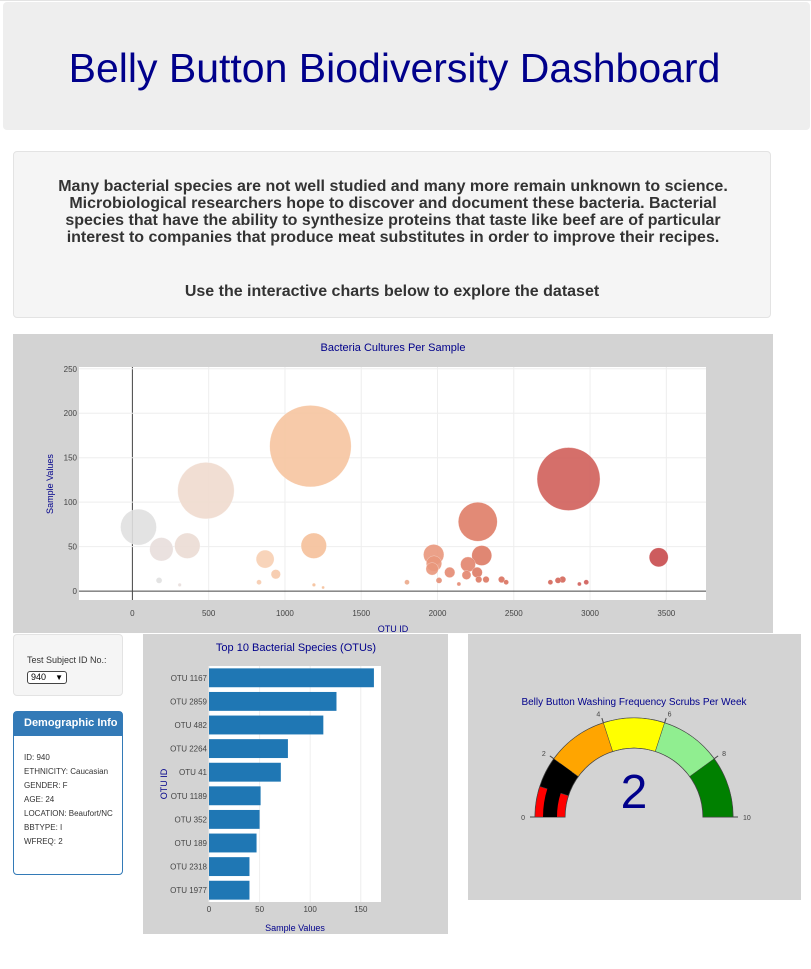 The height and width of the screenshot is (969, 811). What do you see at coordinates (295, 928) in the screenshot?
I see `bar-x-axis-label: Sample Values` at bounding box center [295, 928].